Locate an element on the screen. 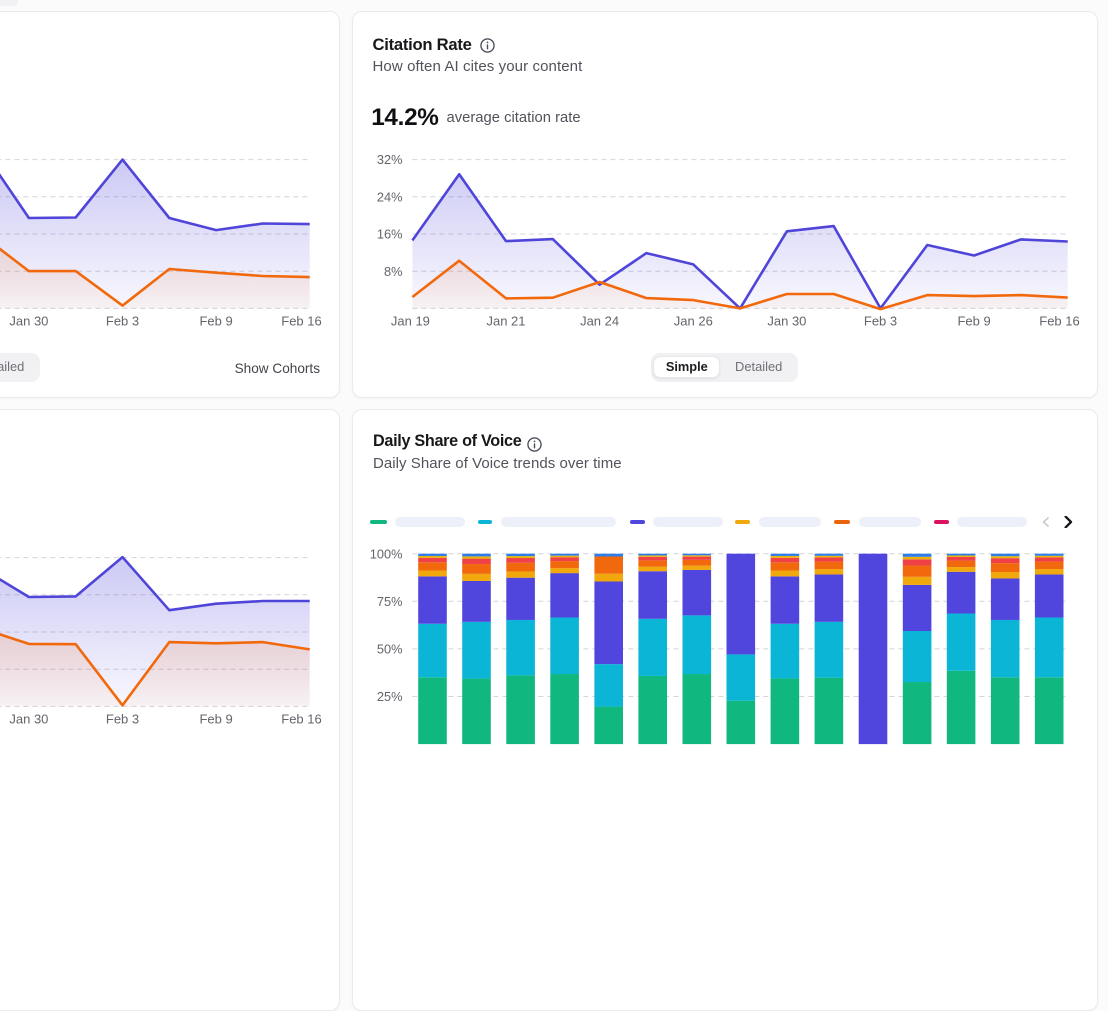 The image size is (1108, 1011). svg-text: Jan 24 is located at coordinates (599, 320).